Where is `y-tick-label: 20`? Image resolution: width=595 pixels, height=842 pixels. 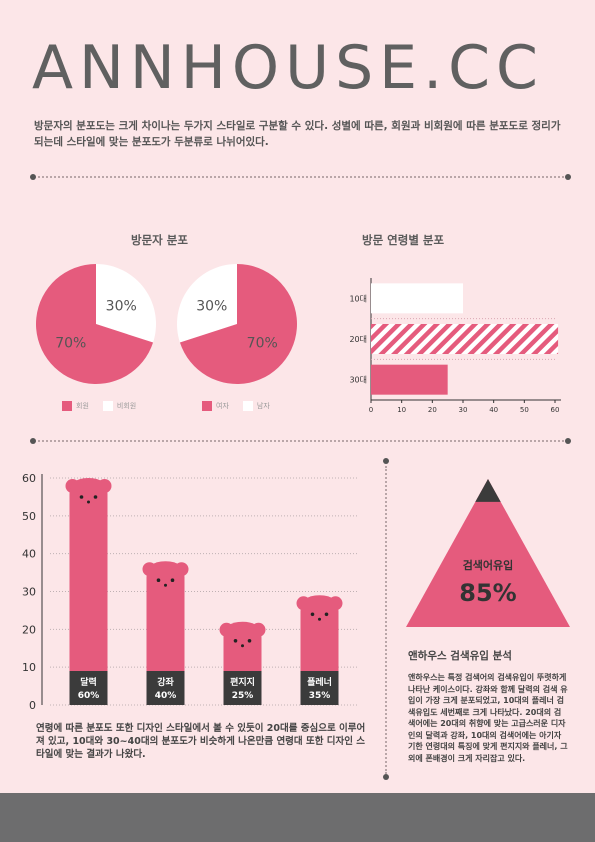 y-tick-label: 20 is located at coordinates (29, 629).